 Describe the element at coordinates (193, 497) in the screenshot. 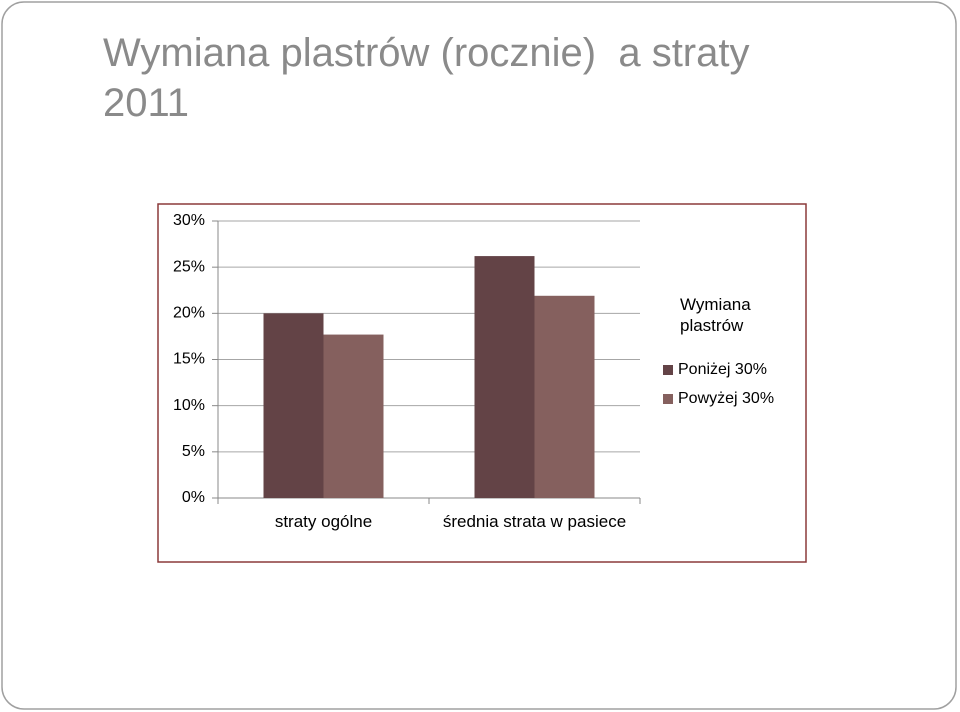

I see `y-tick-label: 0%` at that location.